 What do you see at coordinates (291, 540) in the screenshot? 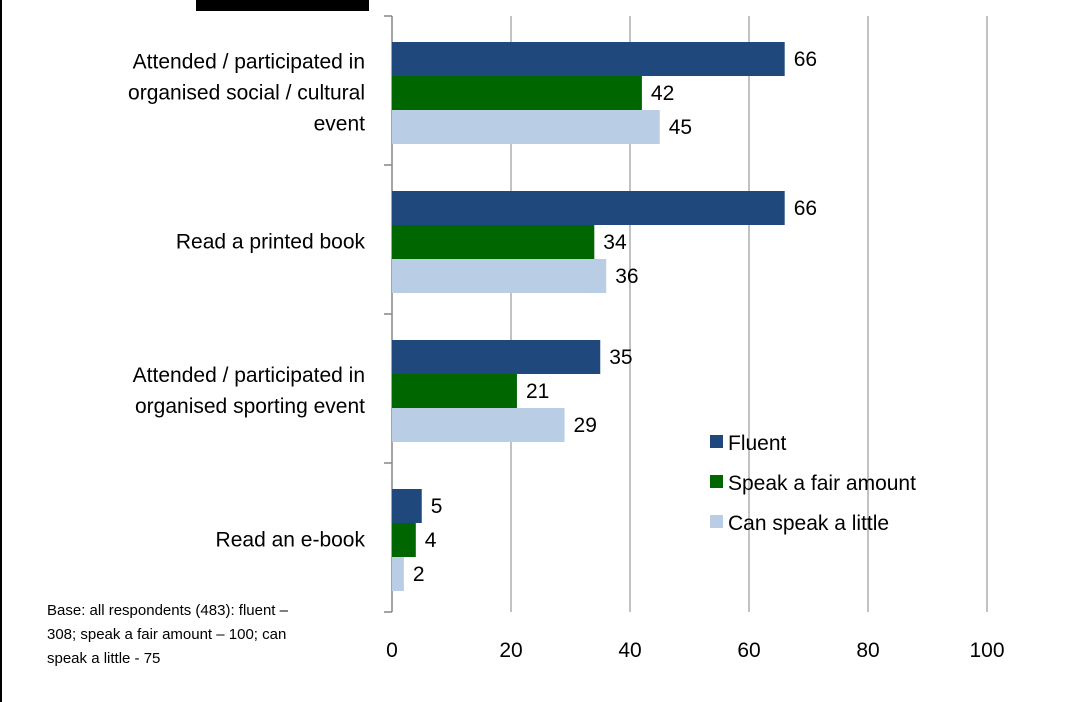
I see `category-label-read-an-e-book: Read an e-book` at bounding box center [291, 540].